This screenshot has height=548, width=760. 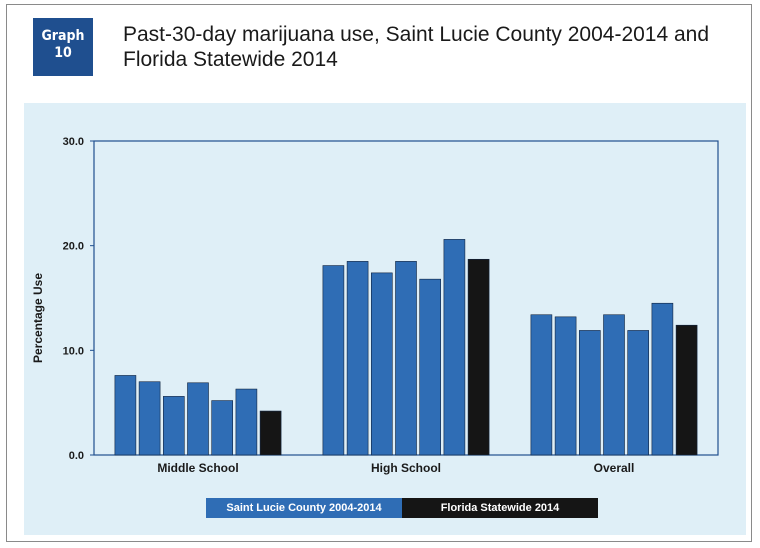 What do you see at coordinates (76, 456) in the screenshot?
I see `y-tick-label: 0.0` at bounding box center [76, 456].